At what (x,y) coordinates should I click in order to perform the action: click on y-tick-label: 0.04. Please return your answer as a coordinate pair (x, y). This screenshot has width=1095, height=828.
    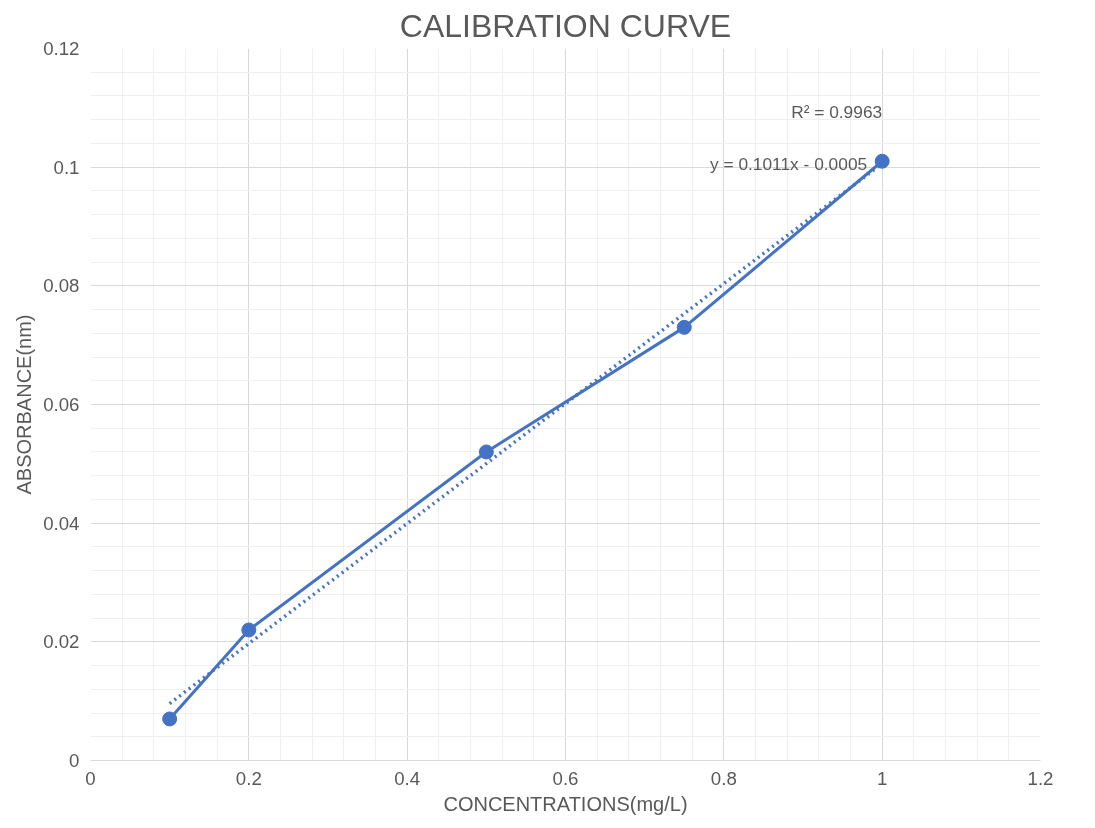
    Looking at the image, I should click on (61, 523).